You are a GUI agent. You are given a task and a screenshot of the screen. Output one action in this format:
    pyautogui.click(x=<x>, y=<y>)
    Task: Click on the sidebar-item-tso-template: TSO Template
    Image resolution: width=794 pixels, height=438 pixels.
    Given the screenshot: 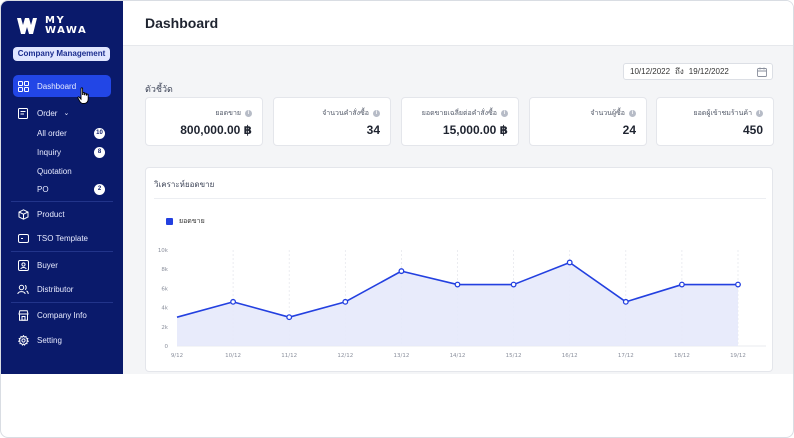 What is the action you would take?
    pyautogui.click(x=62, y=238)
    